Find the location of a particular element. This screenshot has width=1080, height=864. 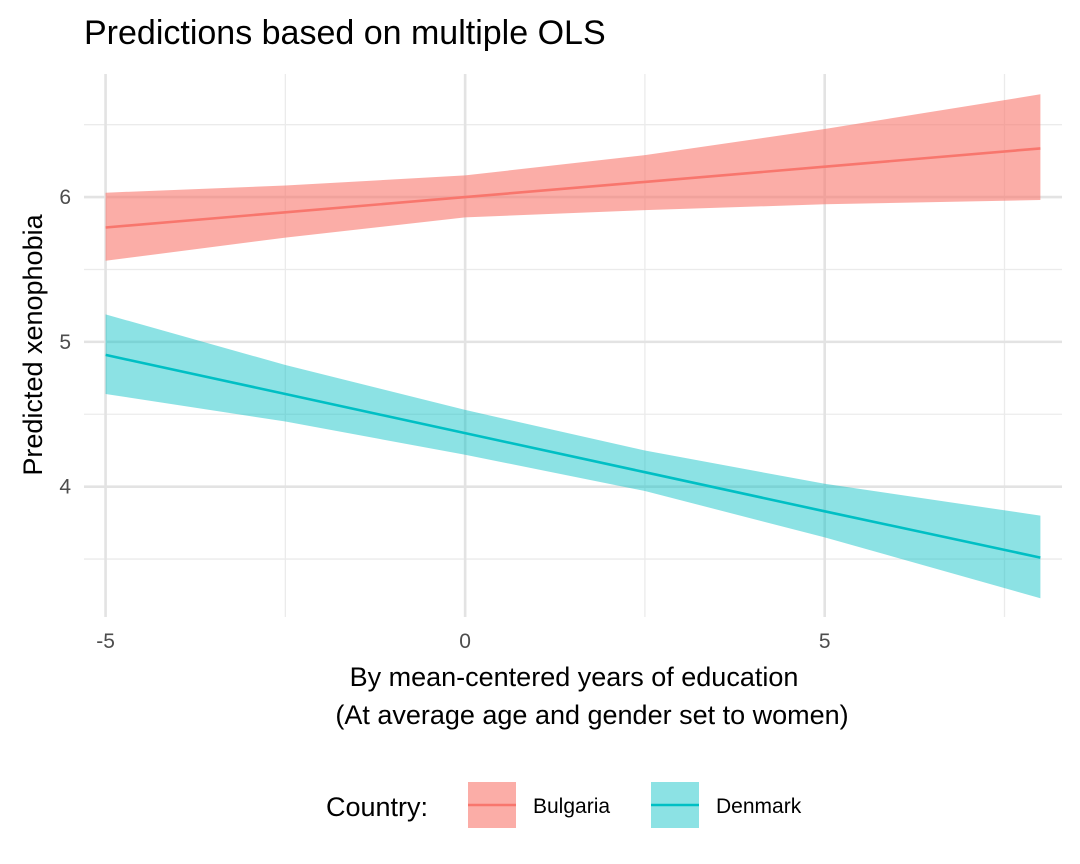

y-axis-ticks: 4 5 6 is located at coordinates (65, 342).